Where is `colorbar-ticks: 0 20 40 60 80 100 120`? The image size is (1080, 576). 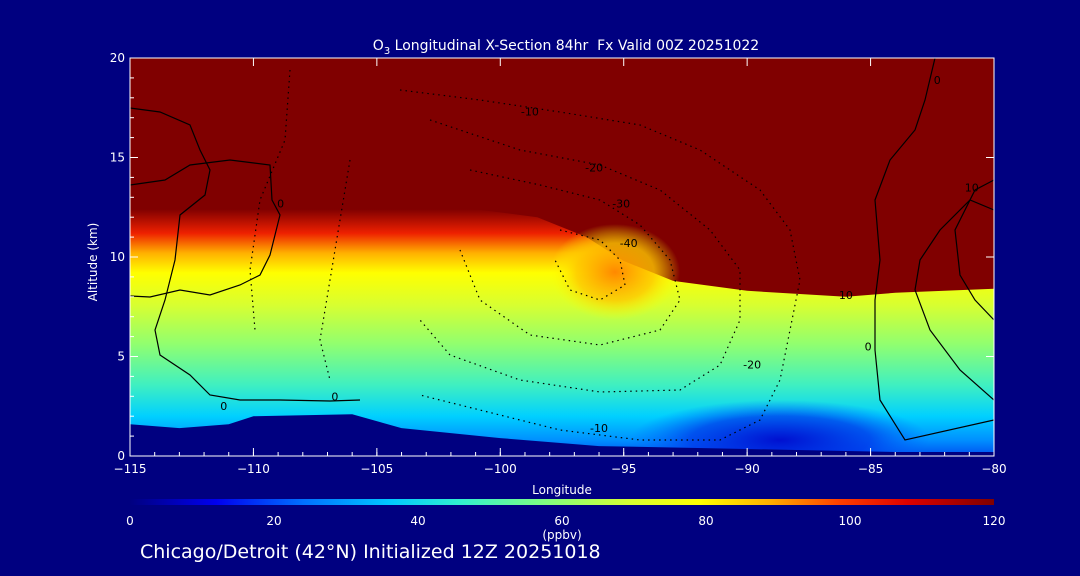 colorbar-ticks: 0 20 40 60 80 100 120 is located at coordinates (565, 521).